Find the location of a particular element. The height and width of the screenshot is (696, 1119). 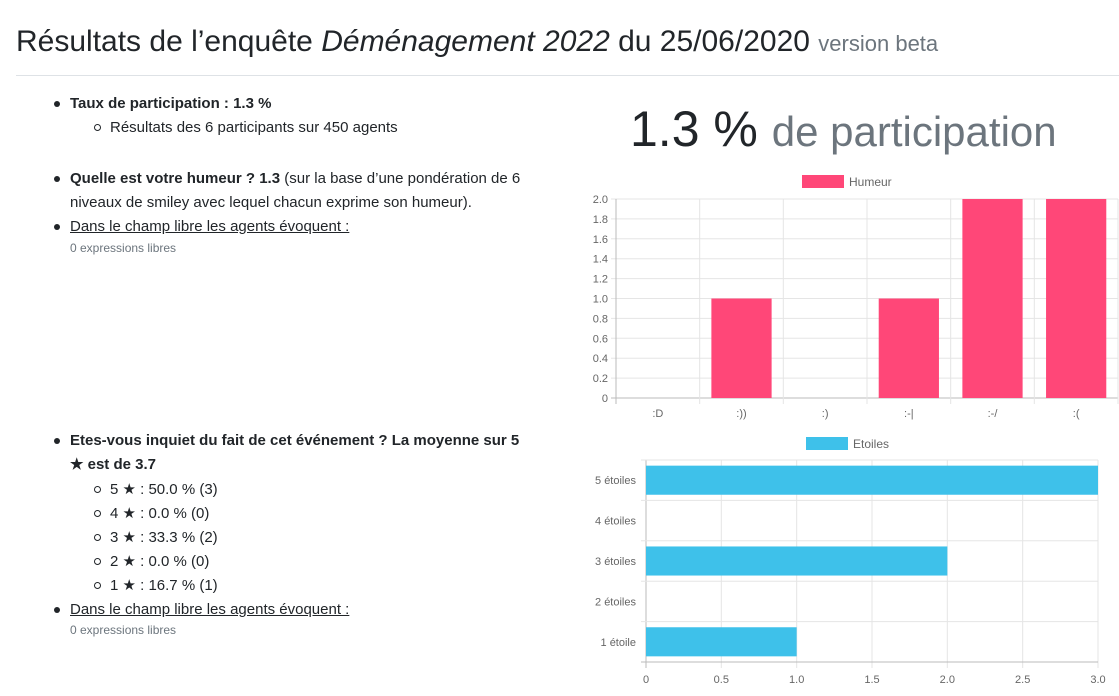

y-tick-label: 1.6 is located at coordinates (600, 240).